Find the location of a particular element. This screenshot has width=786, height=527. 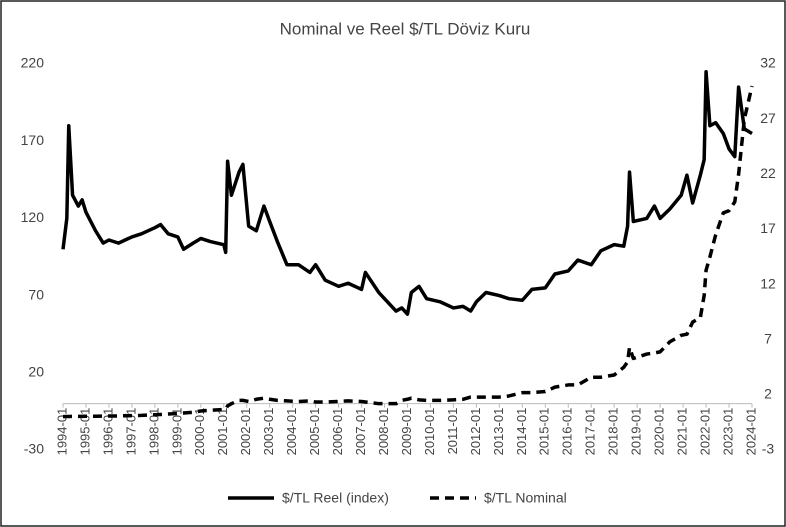

x-tick-label: 1998-01 is located at coordinates (153, 432).